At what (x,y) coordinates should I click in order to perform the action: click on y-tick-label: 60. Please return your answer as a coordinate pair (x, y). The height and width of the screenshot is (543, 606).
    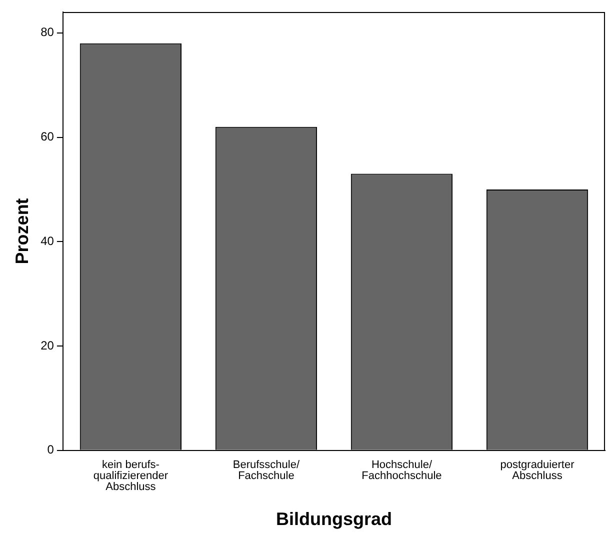
    Looking at the image, I should click on (47, 137).